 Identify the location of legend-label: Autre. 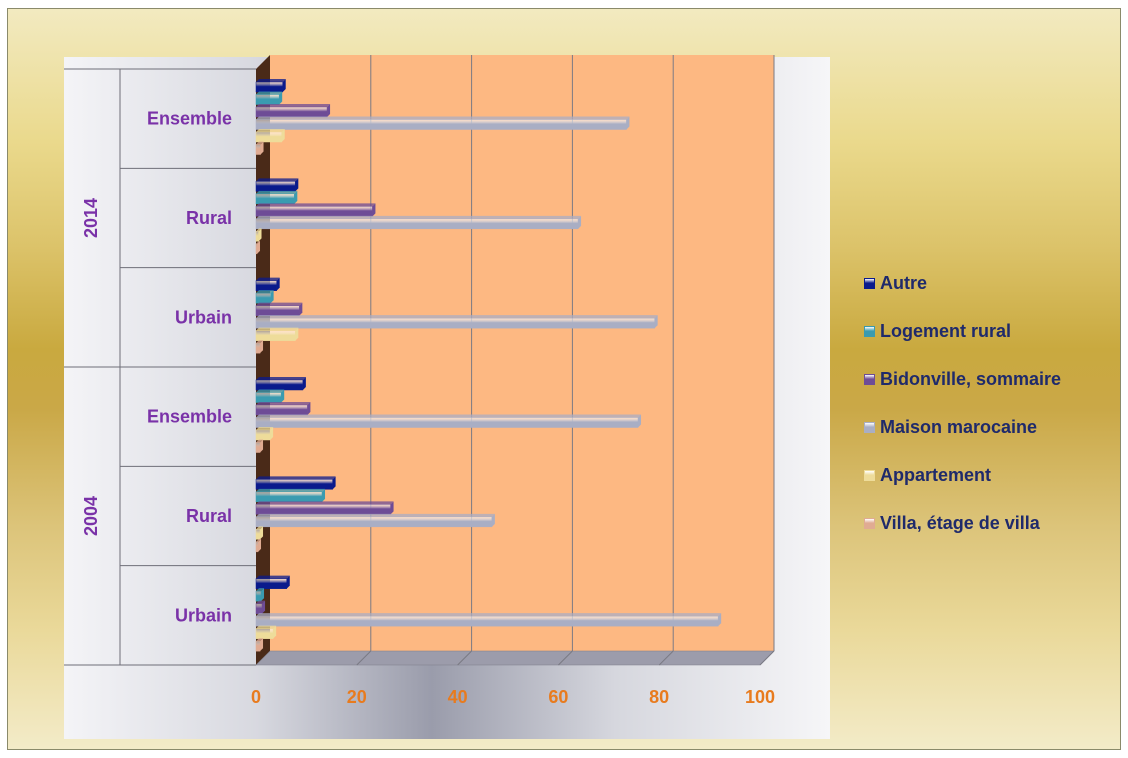
(904, 282).